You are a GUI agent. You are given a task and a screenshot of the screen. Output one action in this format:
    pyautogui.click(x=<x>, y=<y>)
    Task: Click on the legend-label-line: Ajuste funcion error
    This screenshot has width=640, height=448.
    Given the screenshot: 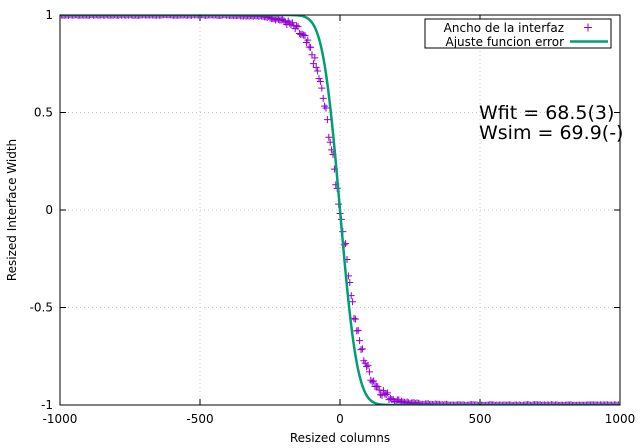 What is the action you would take?
    pyautogui.click(x=505, y=42)
    